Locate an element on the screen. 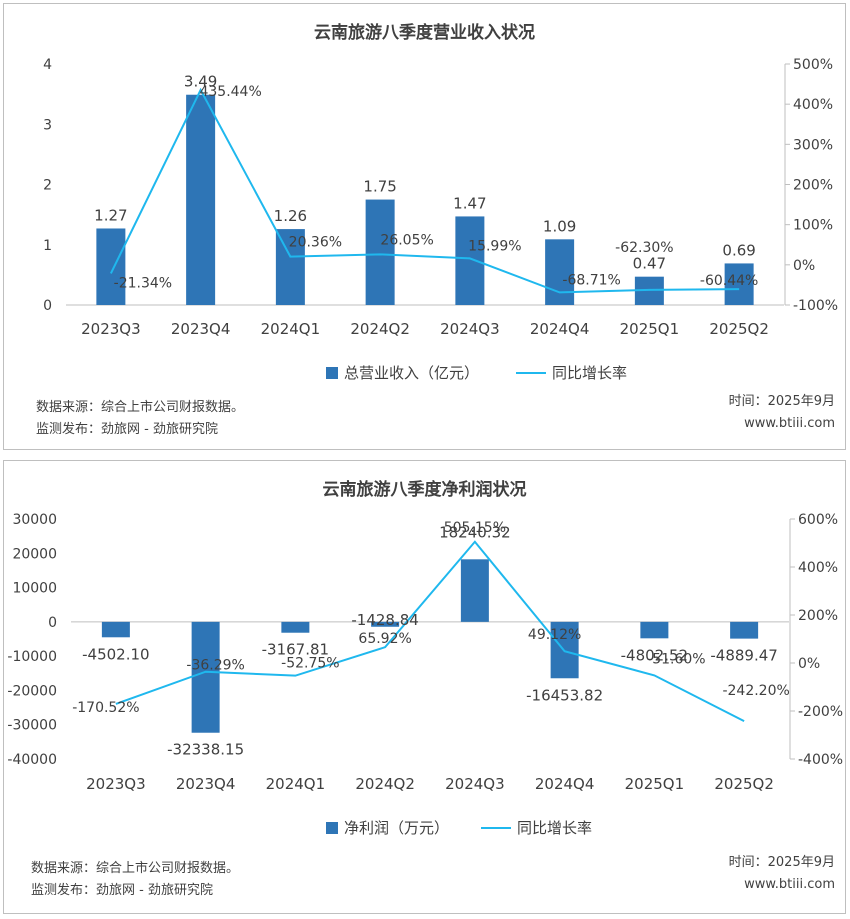 The width and height of the screenshot is (850, 919). left-axis-tick-label: 4 is located at coordinates (47, 65).